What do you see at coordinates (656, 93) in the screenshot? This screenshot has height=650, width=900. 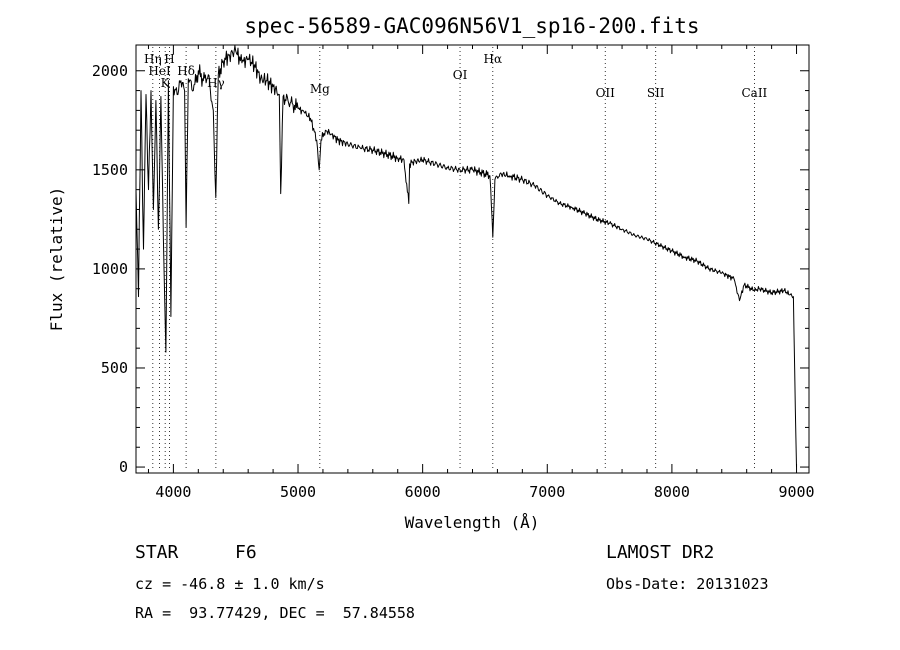 I see `line-marker-label: SII` at bounding box center [656, 93].